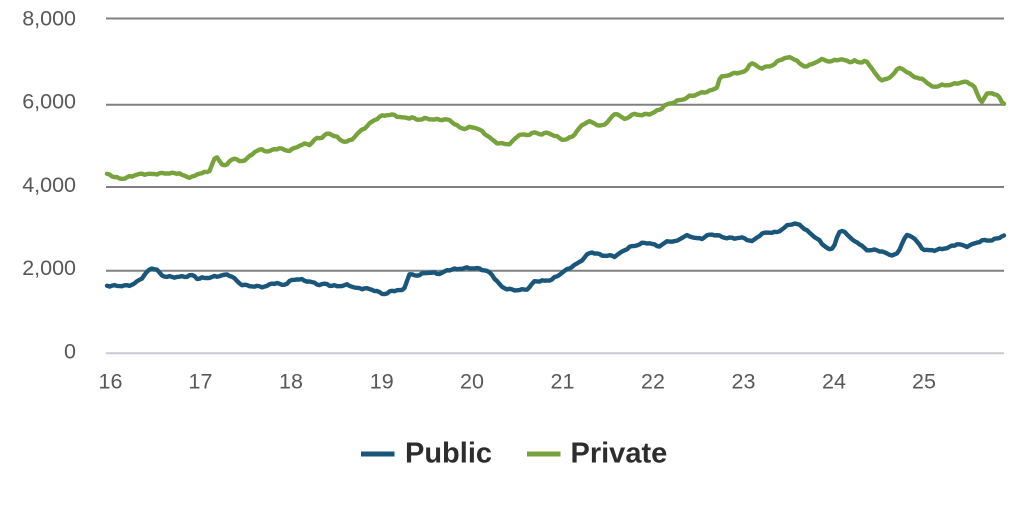 This screenshot has height=506, width=1024. What do you see at coordinates (448, 454) in the screenshot?
I see `svg-text: Public` at bounding box center [448, 454].